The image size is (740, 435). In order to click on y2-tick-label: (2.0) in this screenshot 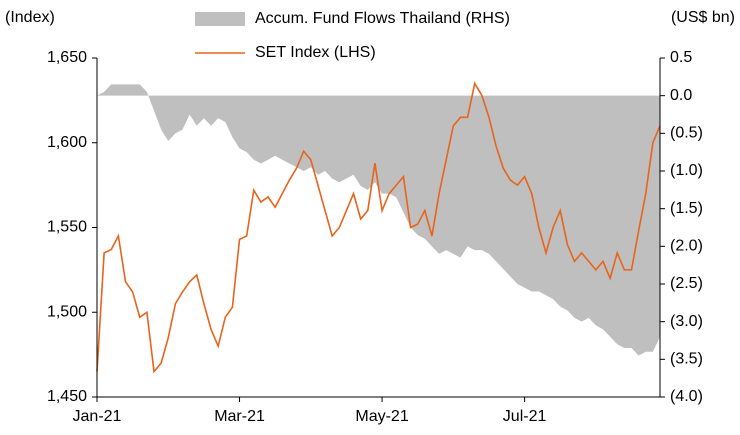, I will do `click(686, 246)`.